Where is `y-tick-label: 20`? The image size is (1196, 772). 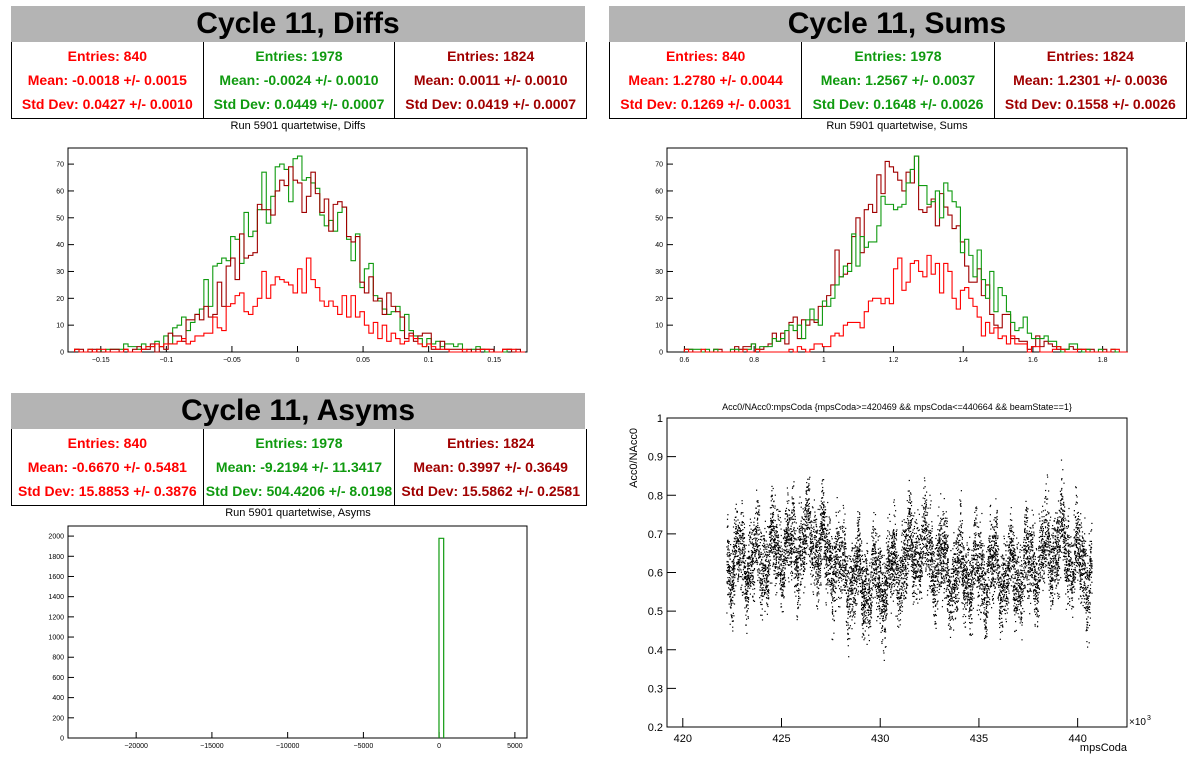
y-tick-label: 20 is located at coordinates (659, 299).